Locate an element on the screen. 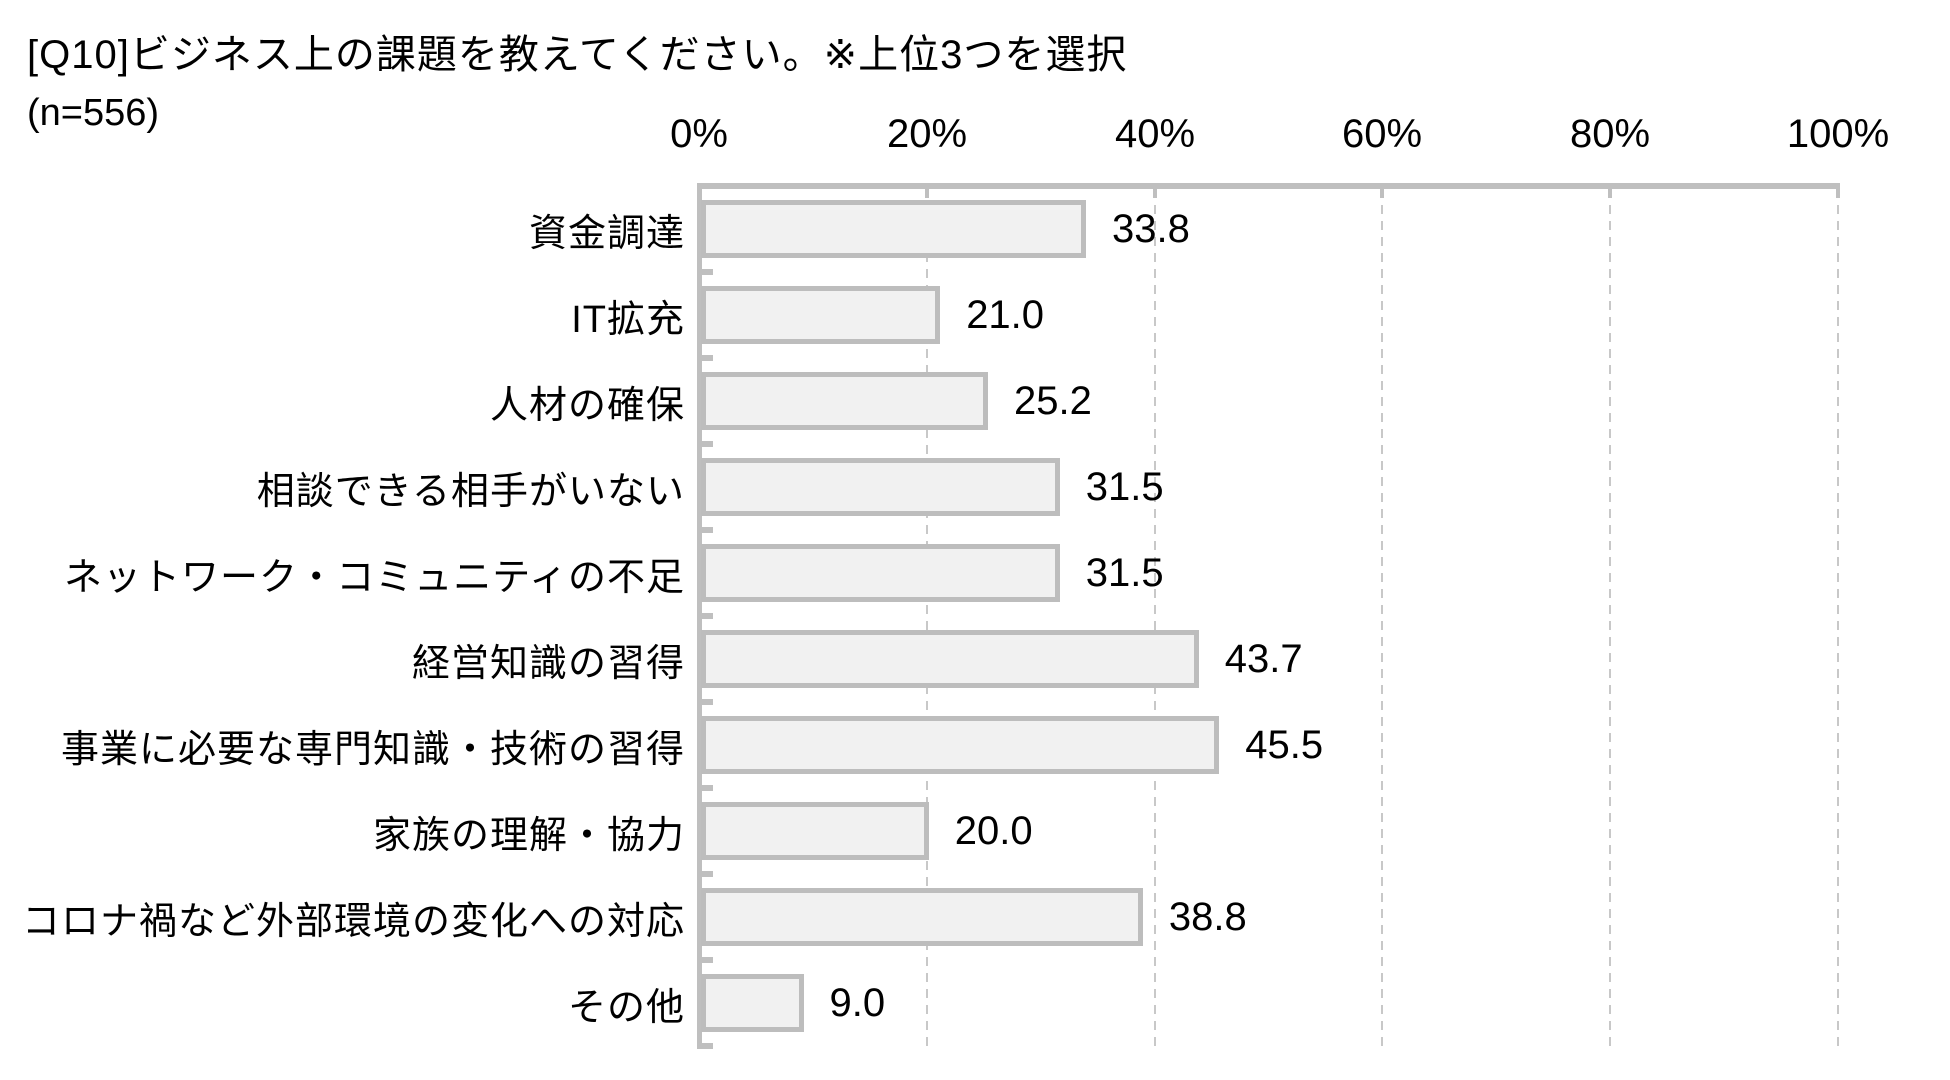  x-axis-tick-label: 100% is located at coordinates (1838, 134).